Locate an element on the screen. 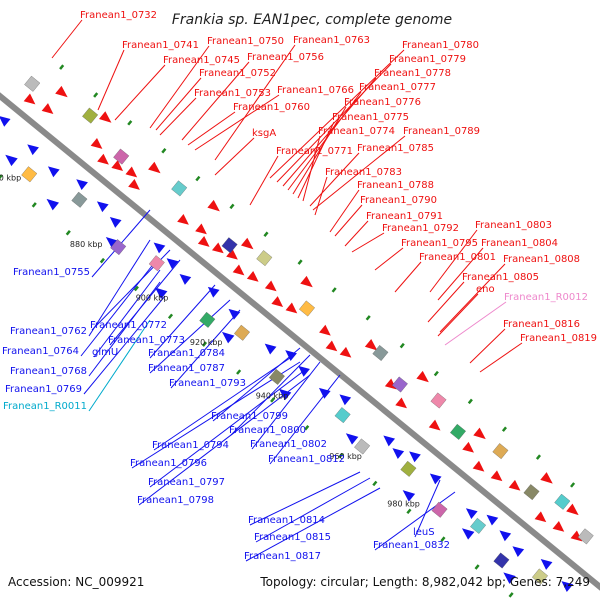 The height and width of the screenshot is (600, 600). reverse-gene-label-franean1-0814: Franean1_0814 is located at coordinates (286, 520).